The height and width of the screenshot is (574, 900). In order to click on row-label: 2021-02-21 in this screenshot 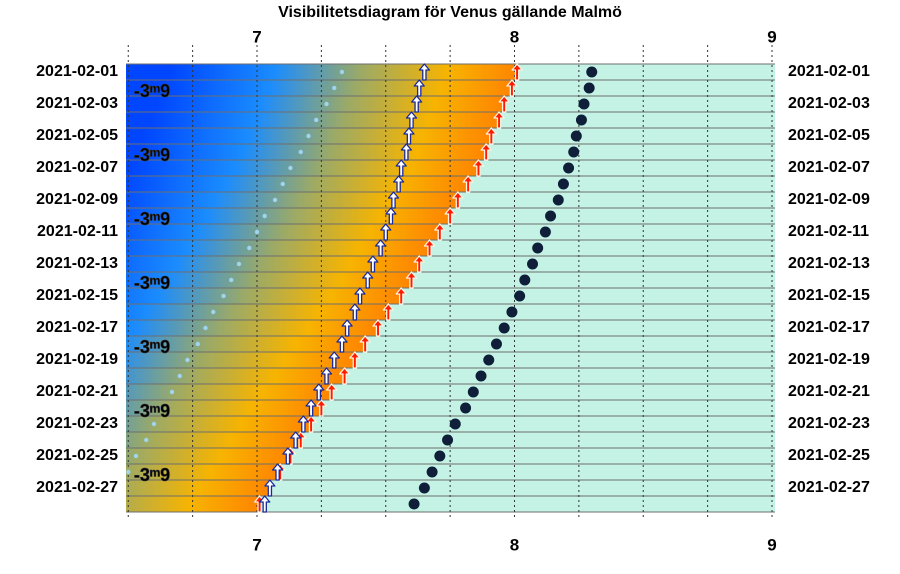, I will do `click(829, 391)`.